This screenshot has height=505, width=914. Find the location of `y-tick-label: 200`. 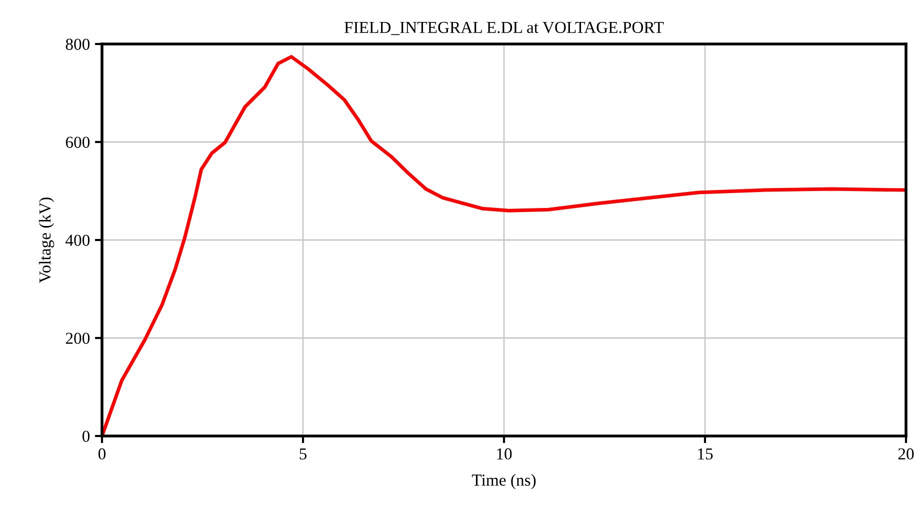

y-tick-label: 200 is located at coordinates (78, 338).